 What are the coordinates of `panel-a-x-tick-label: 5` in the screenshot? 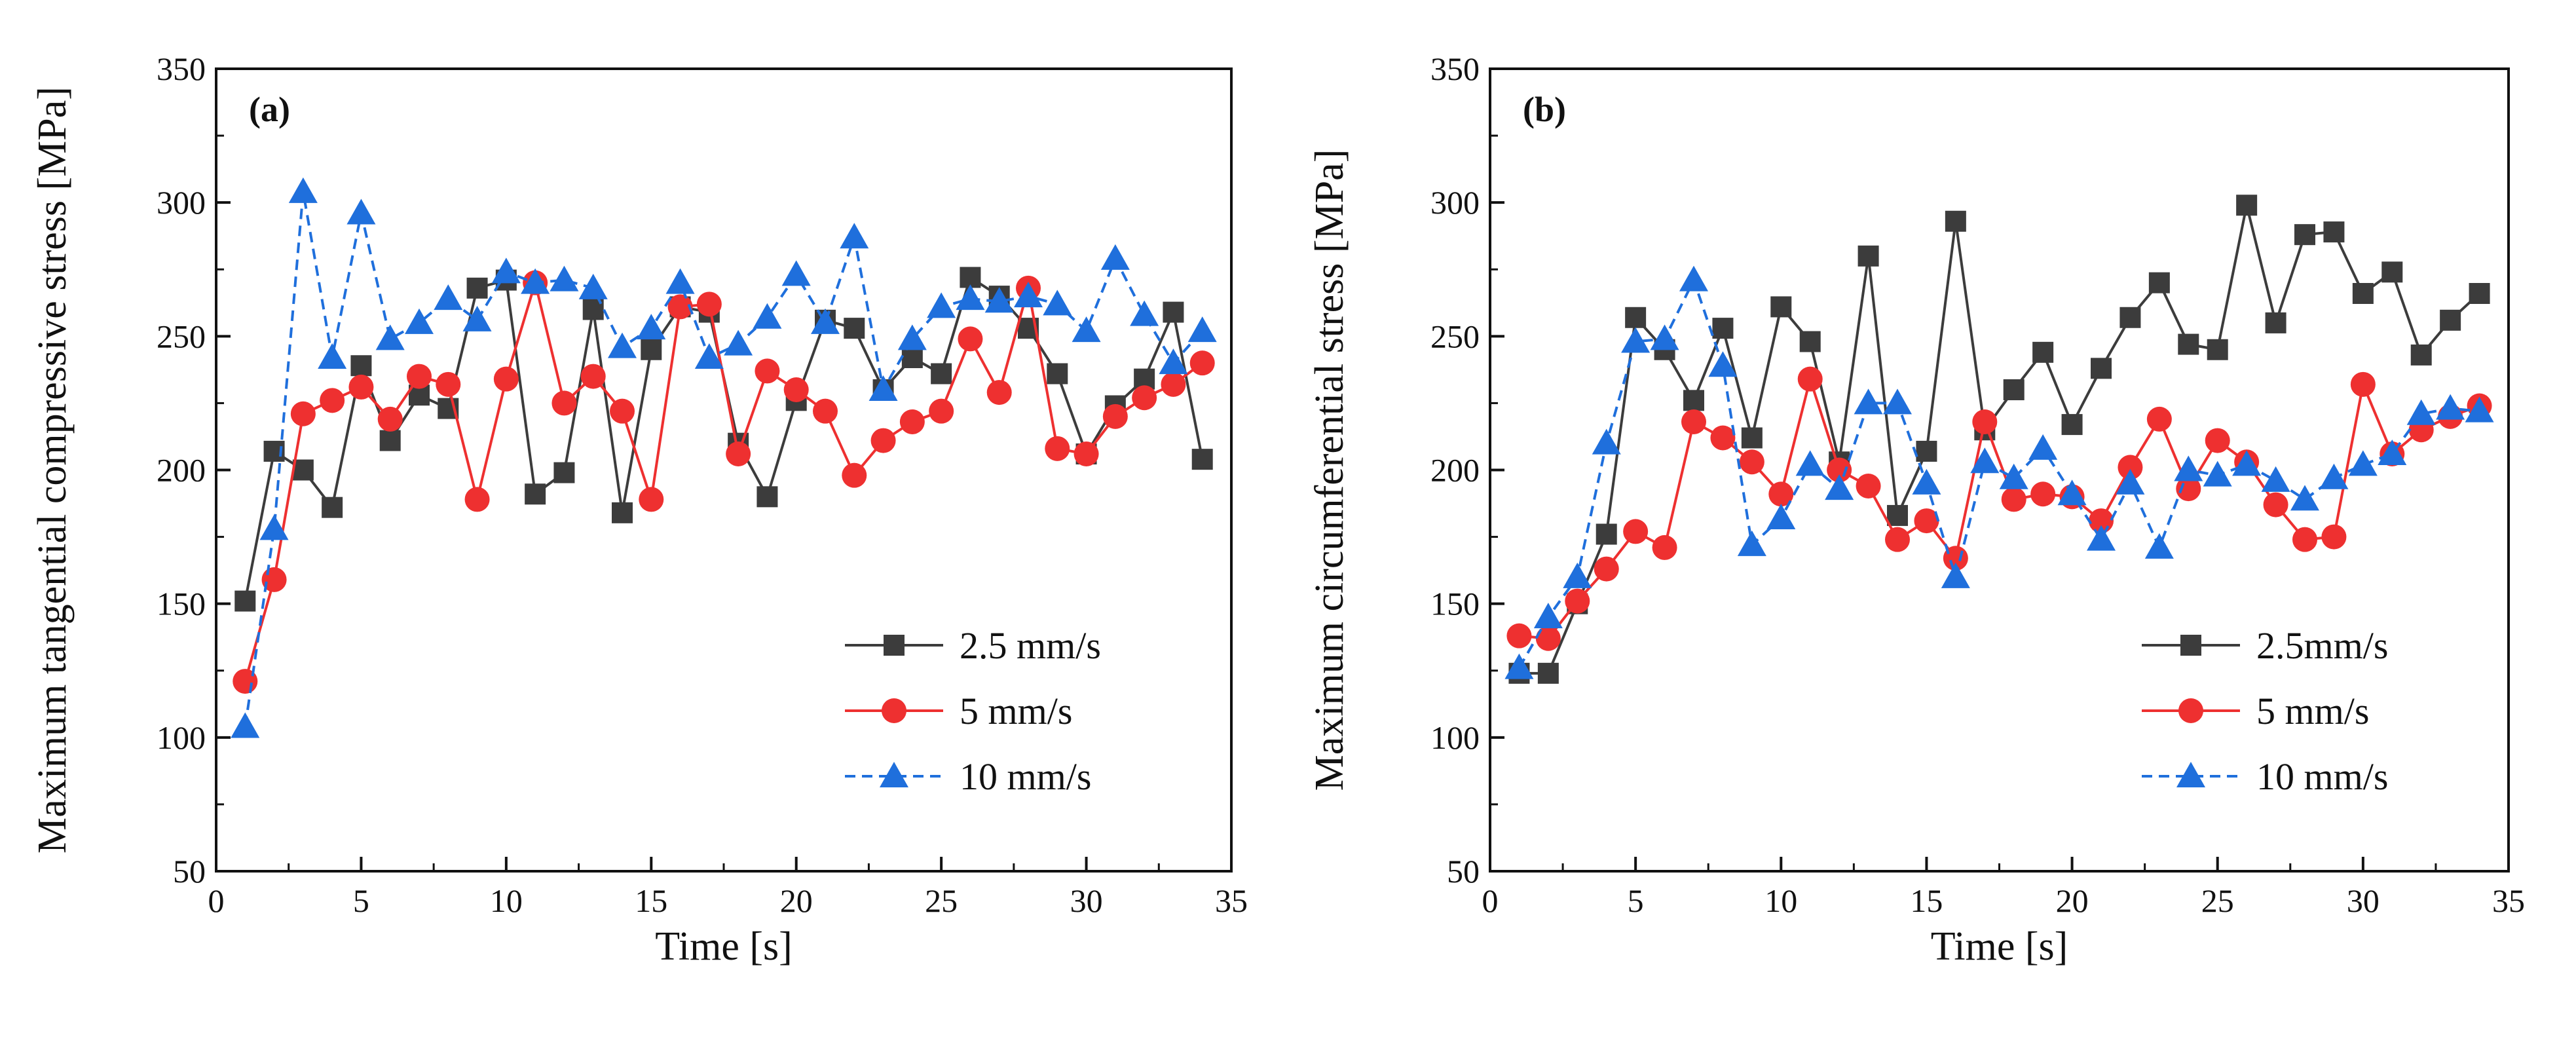 It's located at (361, 900).